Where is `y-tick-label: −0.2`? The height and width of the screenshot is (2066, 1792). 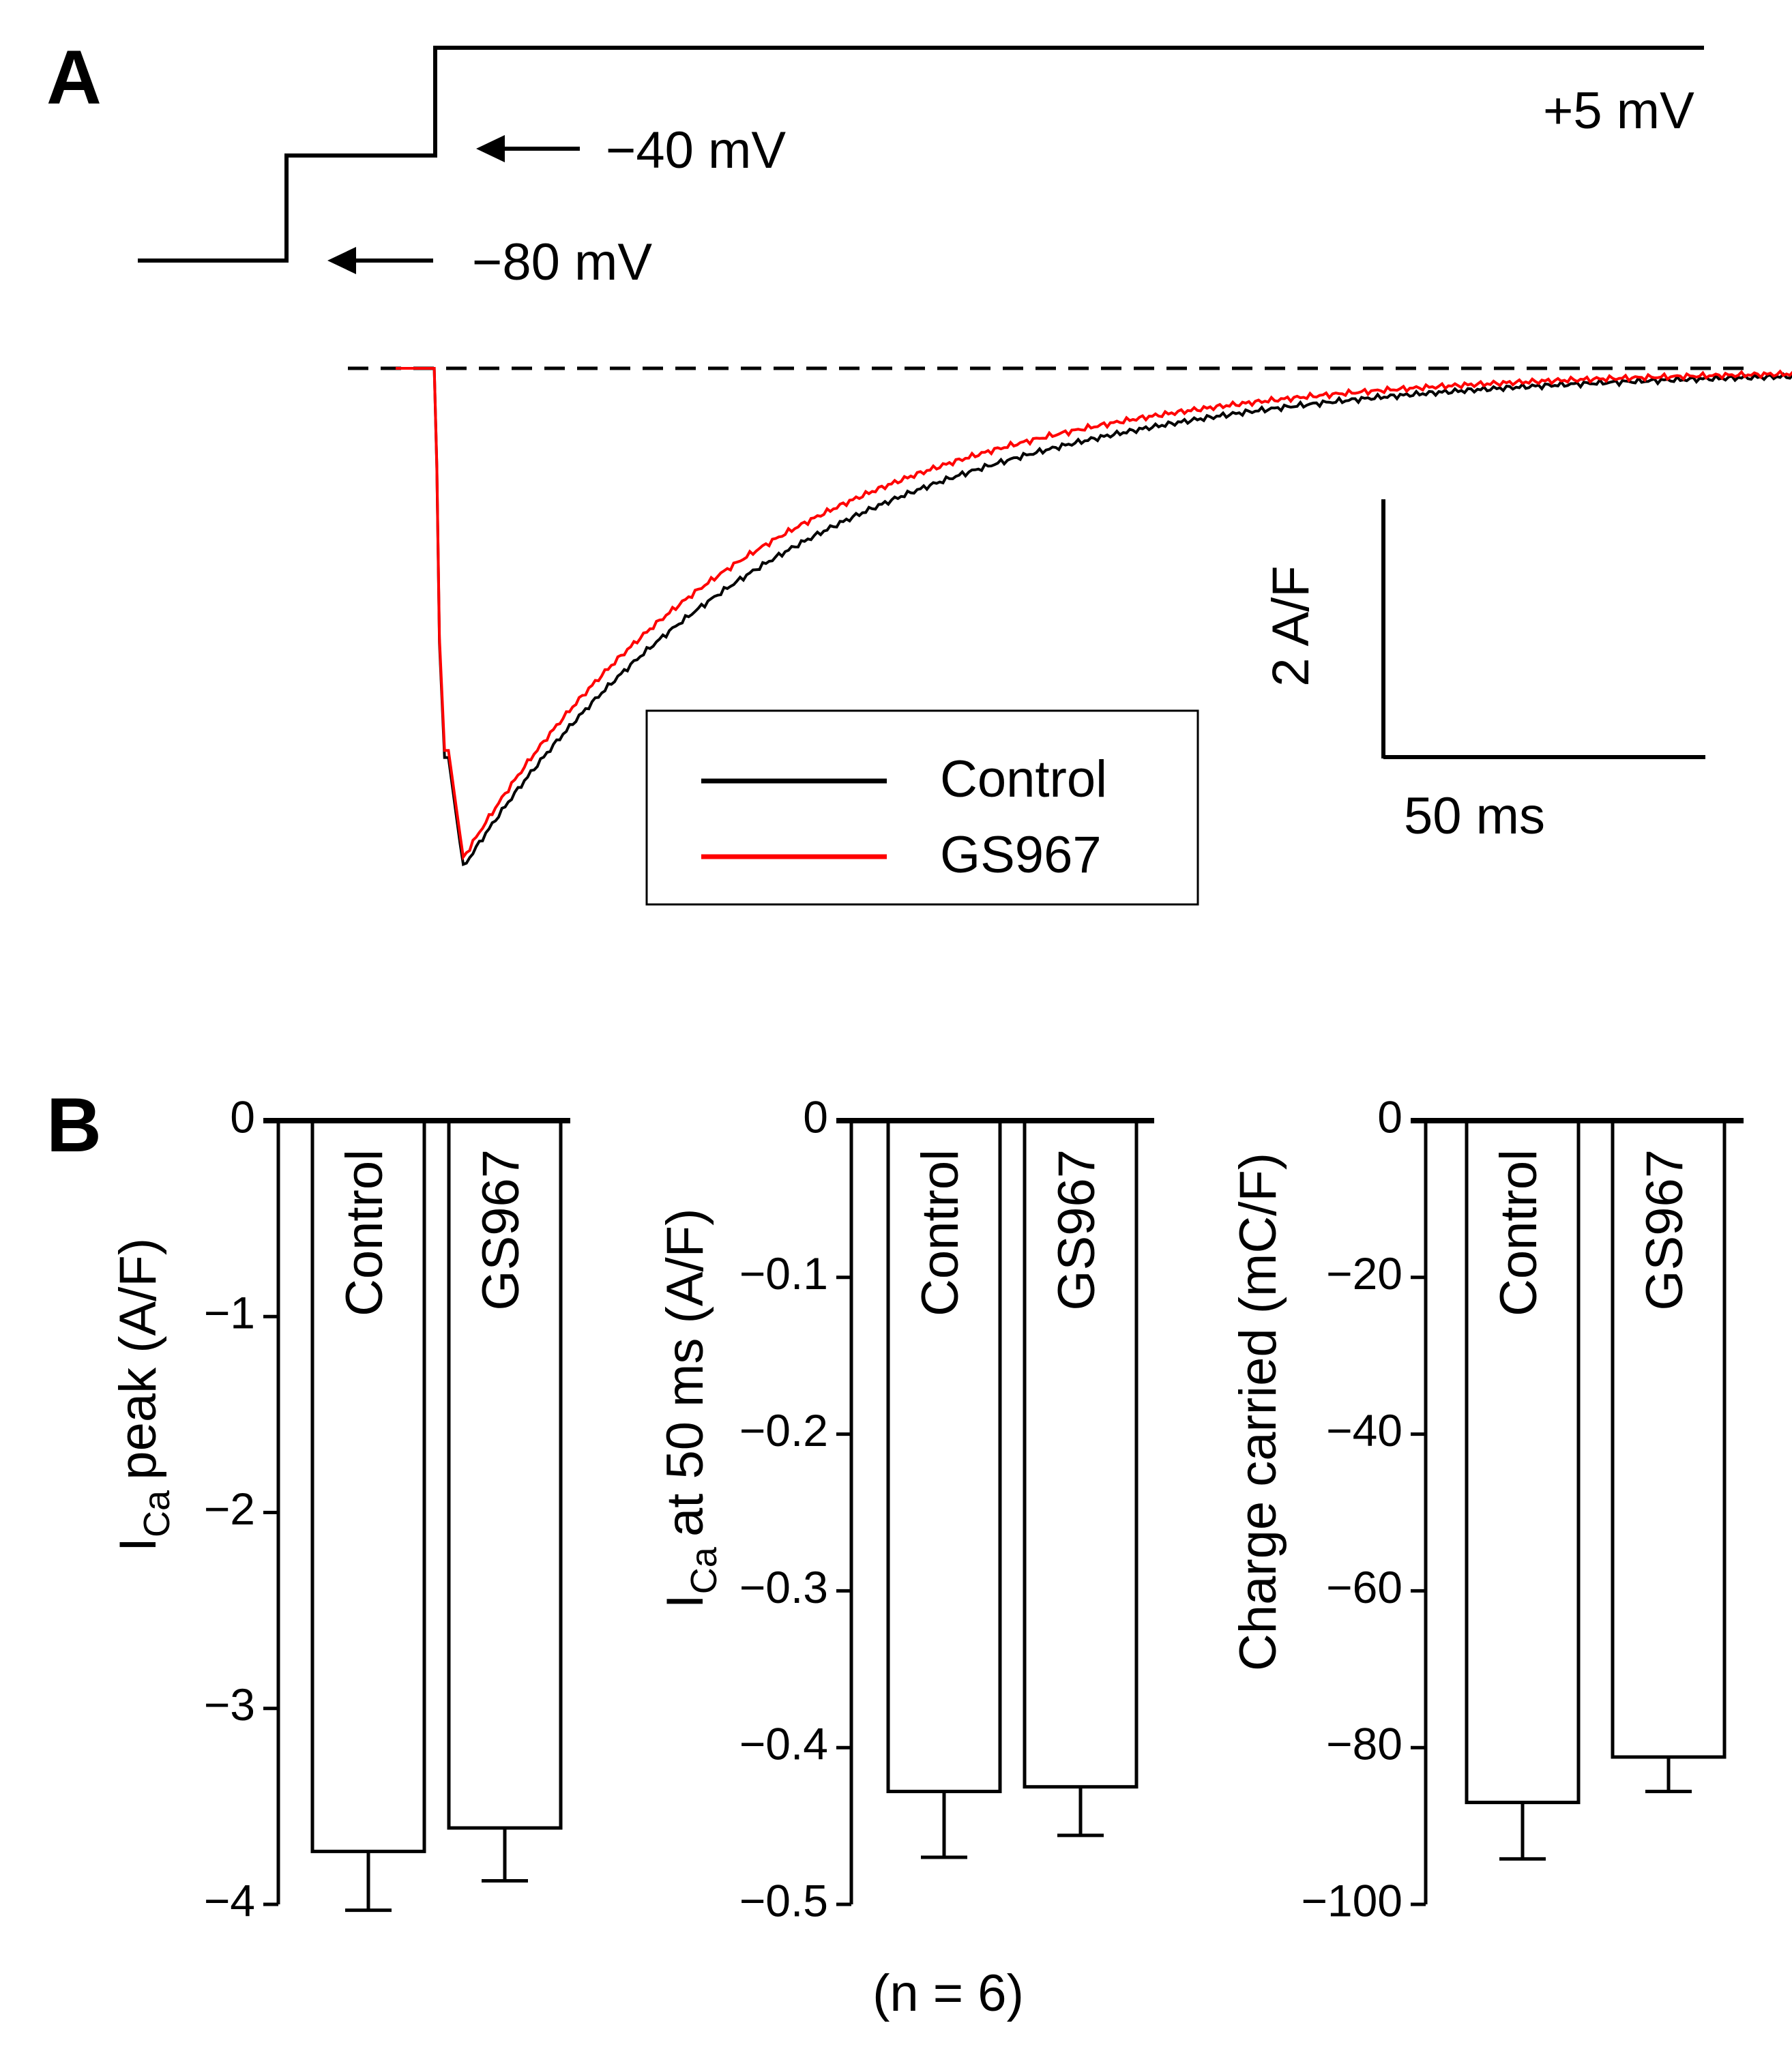 y-tick-label: −0.2 is located at coordinates (783, 1430).